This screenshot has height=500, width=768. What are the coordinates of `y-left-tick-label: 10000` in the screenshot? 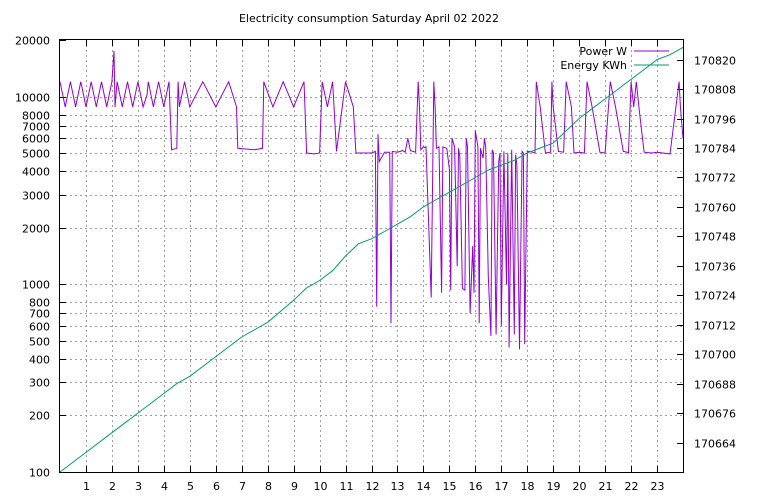 It's located at (32, 98).